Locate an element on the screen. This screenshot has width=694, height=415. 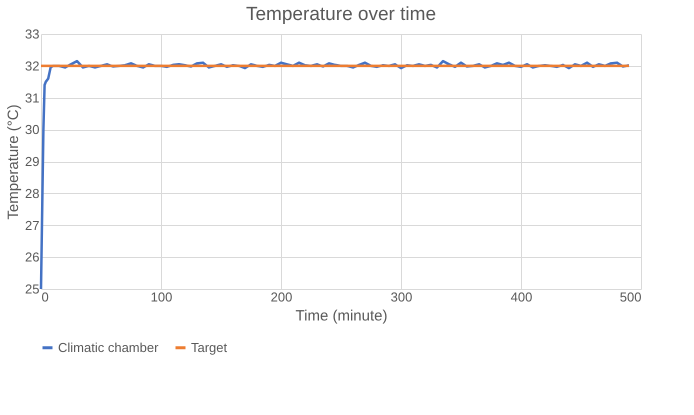
x-tick-label: 0 is located at coordinates (45, 297).